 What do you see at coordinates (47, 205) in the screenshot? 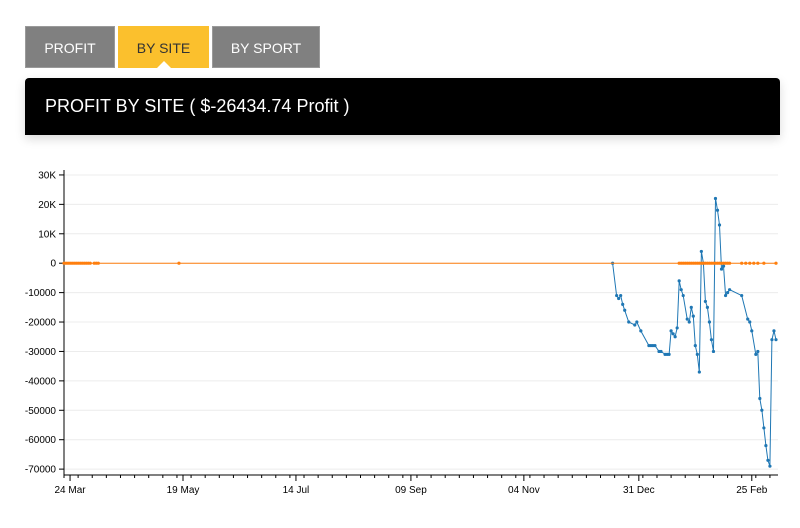
I see `y-tick-label: 20K` at bounding box center [47, 205].